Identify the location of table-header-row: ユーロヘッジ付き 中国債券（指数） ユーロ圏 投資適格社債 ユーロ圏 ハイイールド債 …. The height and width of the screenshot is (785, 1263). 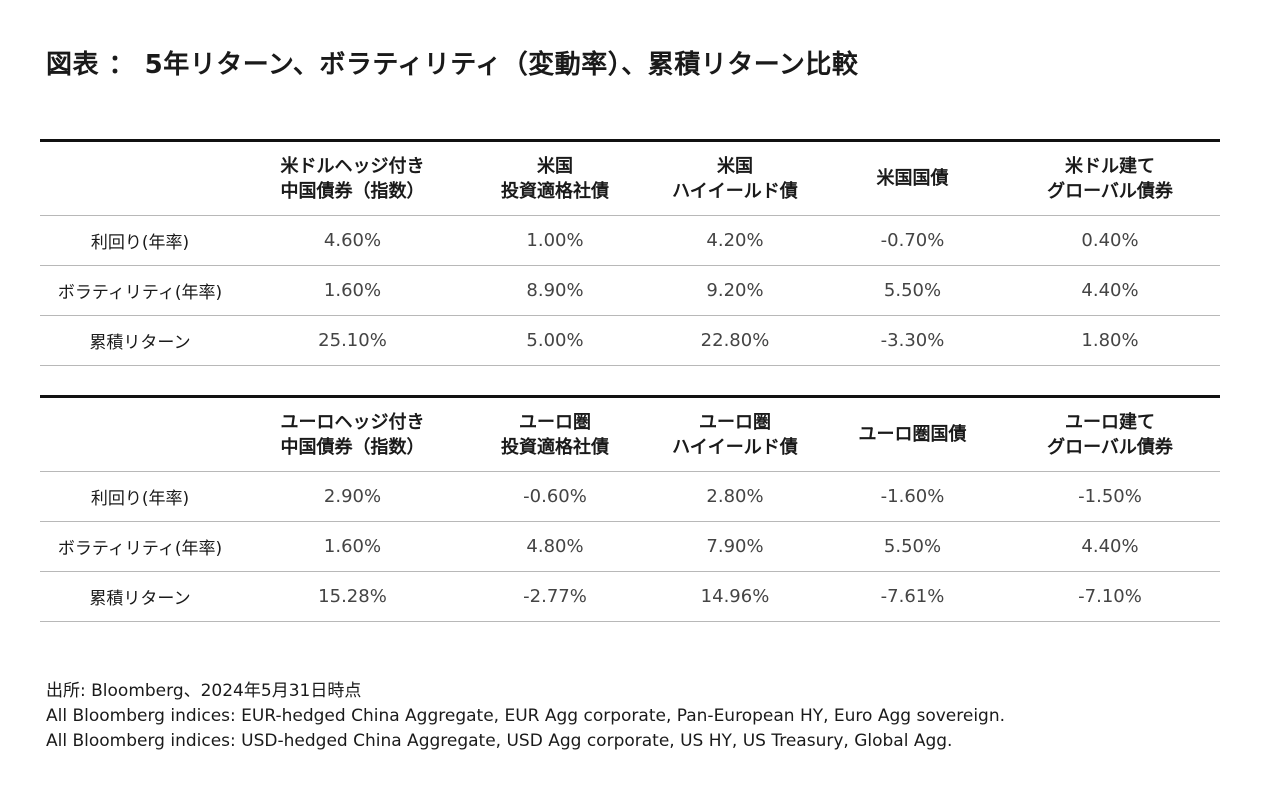
(630, 434).